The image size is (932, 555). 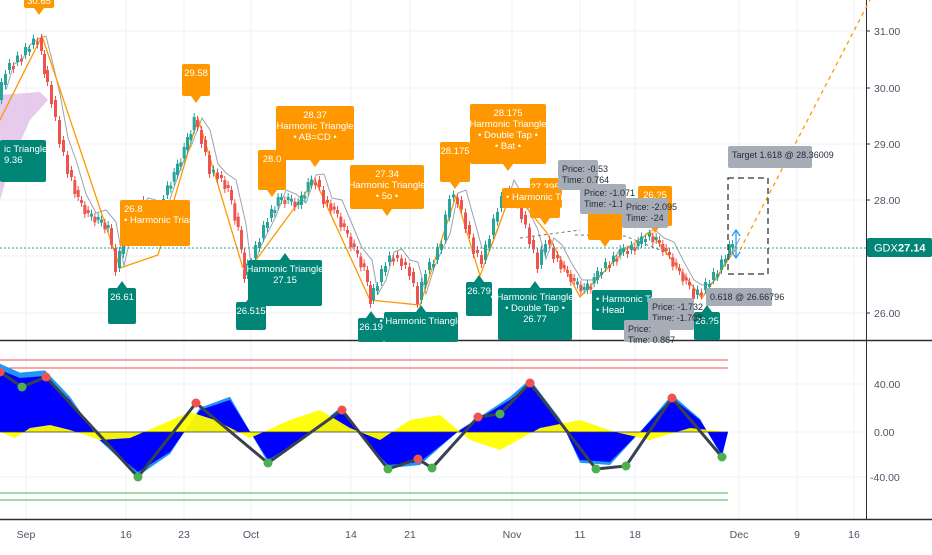 I want to click on label-2715: • Harmonic Triangle •27.15, so click(x=285, y=279).